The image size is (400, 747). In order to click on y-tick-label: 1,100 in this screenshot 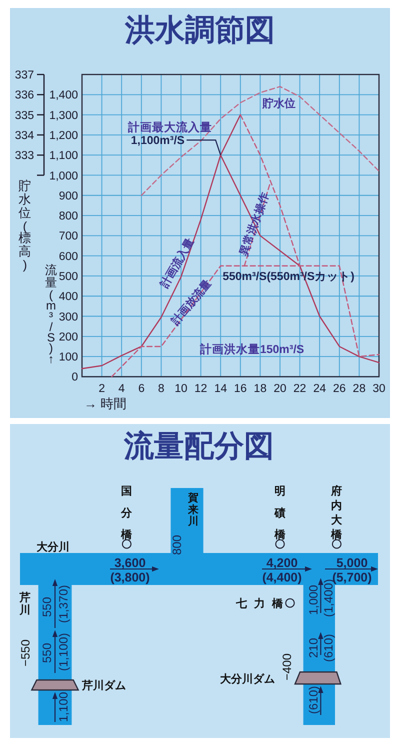, I will do `click(63, 156)`.